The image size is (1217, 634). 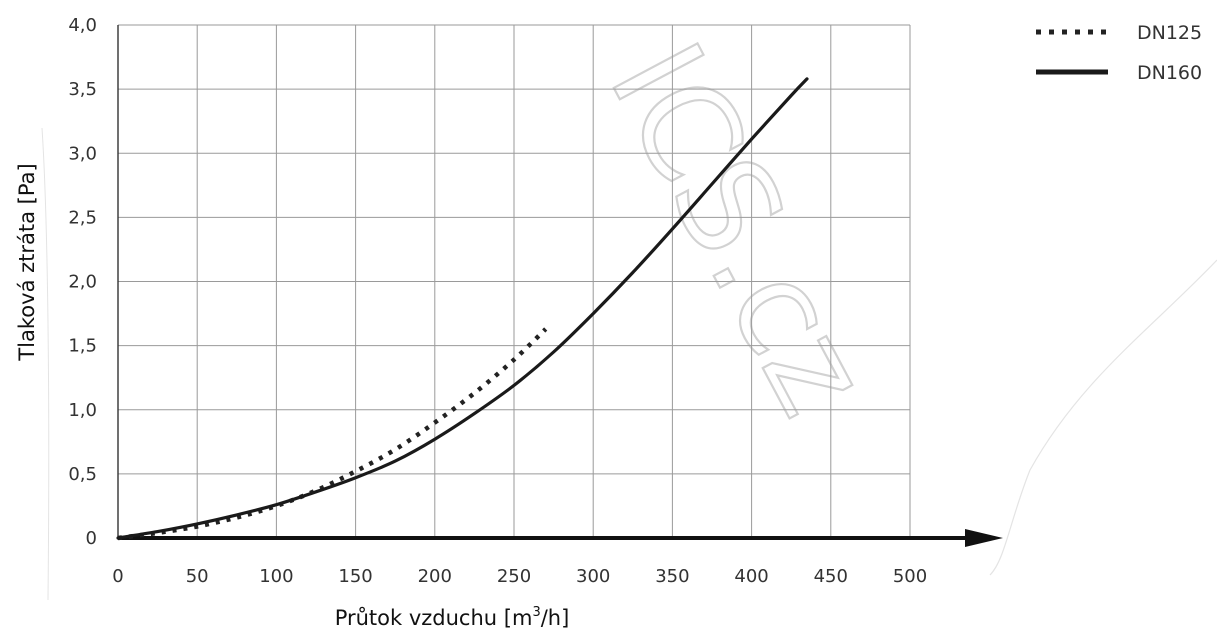 I want to click on y-tick-label: 0,5, so click(x=82, y=474).